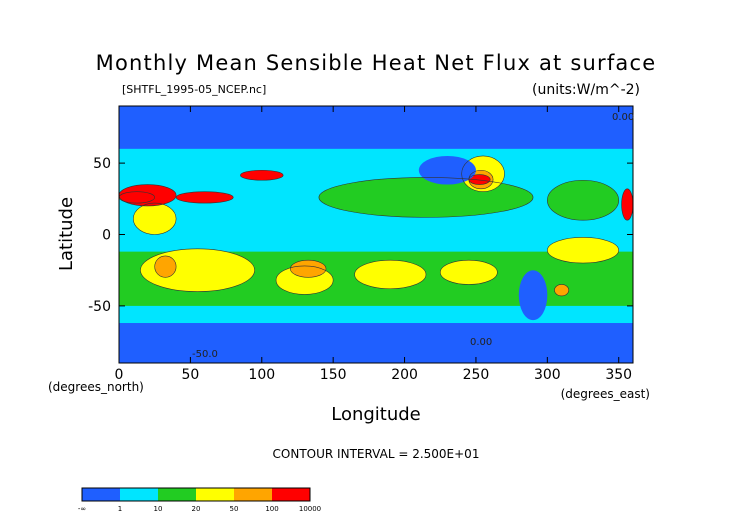 Image resolution: width=752 pixels, height=532 pixels. What do you see at coordinates (234, 509) in the screenshot?
I see `colorbar-label: 50` at bounding box center [234, 509].